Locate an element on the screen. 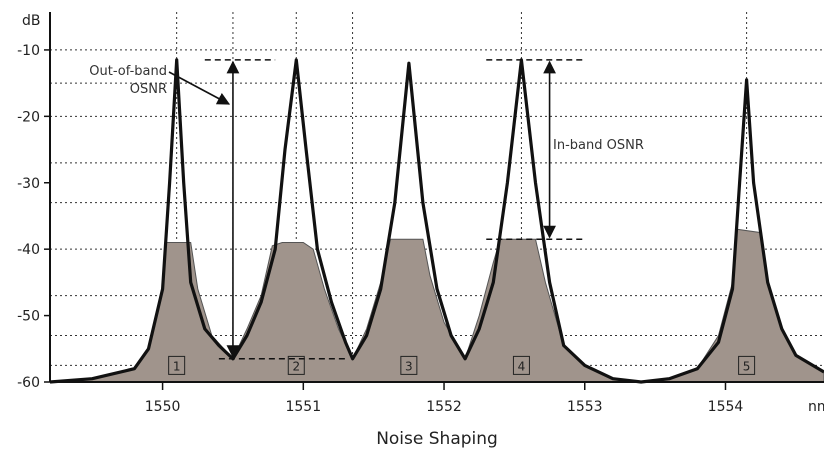 This screenshot has height=450, width=824. out-of-band-label: Out-of-band is located at coordinates (128, 71).